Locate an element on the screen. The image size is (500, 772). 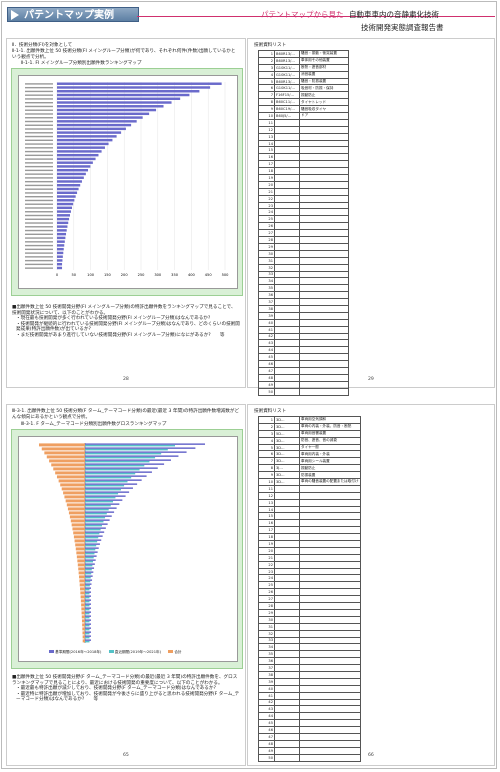
table-row: 32 is located at coordinates (309, 633).